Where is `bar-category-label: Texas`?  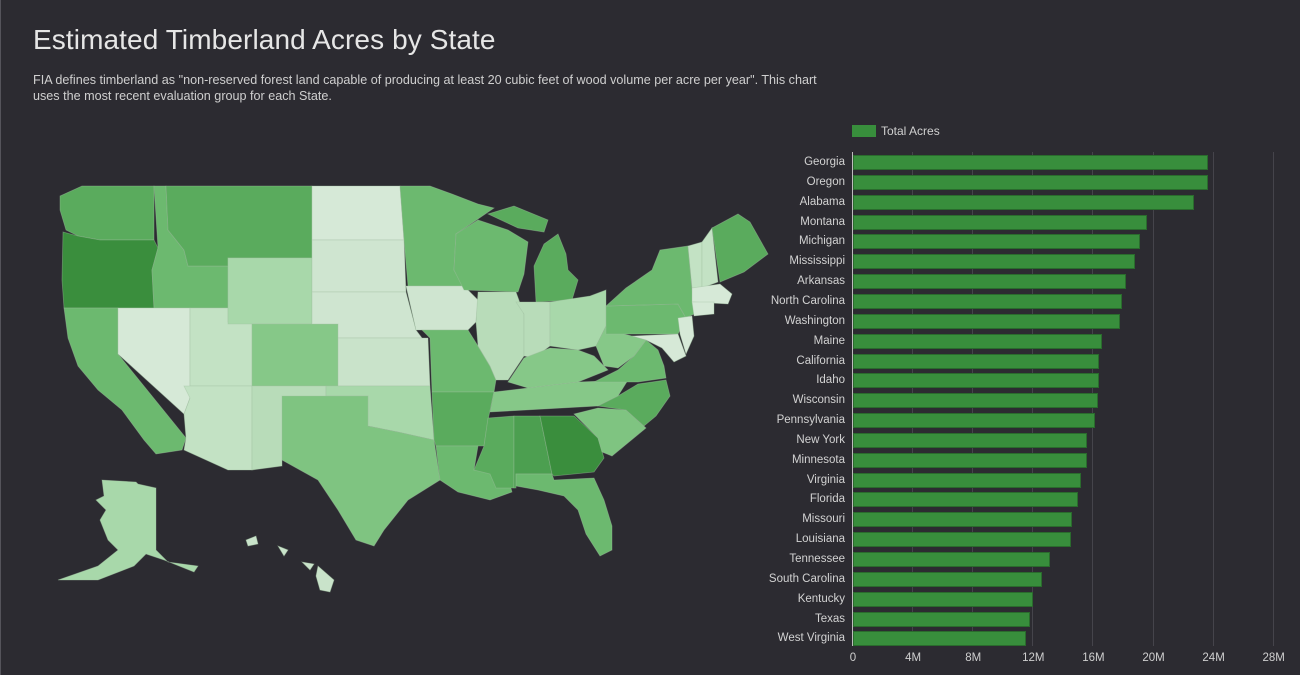 bar-category-label: Texas is located at coordinates (829, 618).